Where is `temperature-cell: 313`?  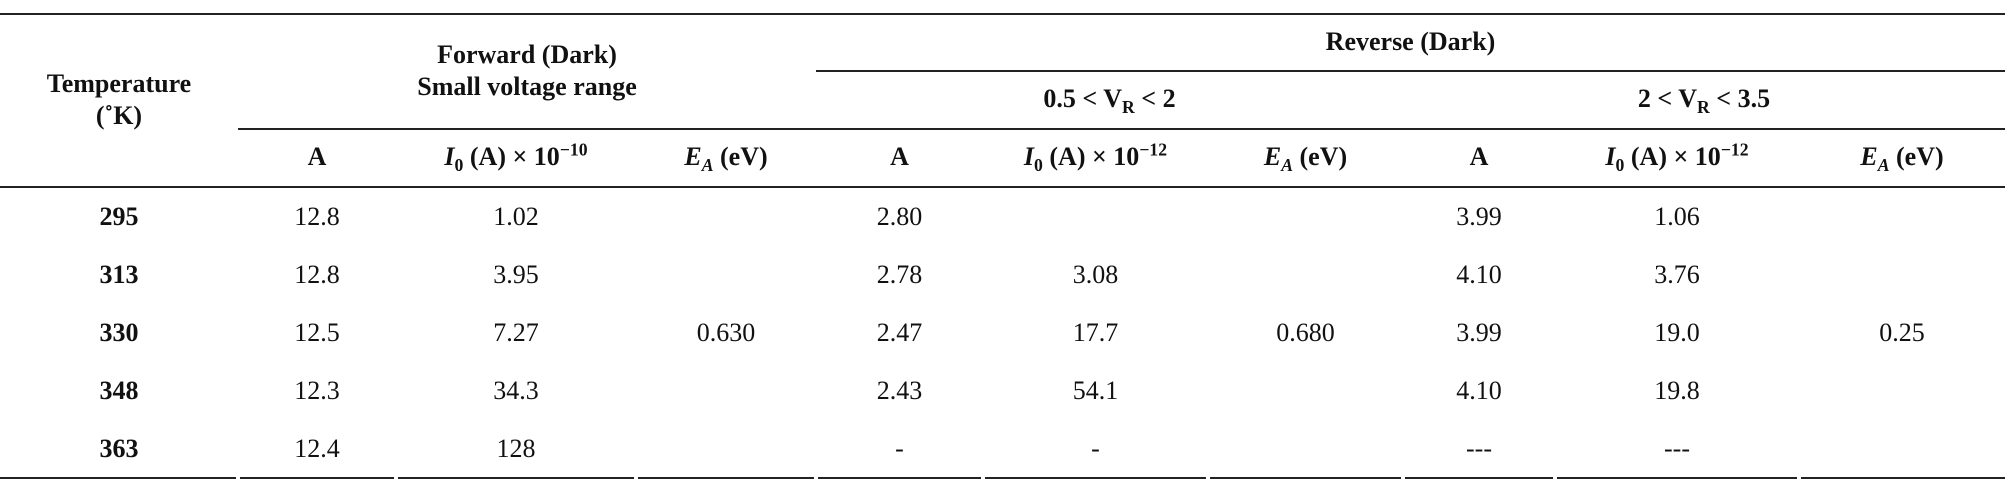 temperature-cell: 313 is located at coordinates (119, 275).